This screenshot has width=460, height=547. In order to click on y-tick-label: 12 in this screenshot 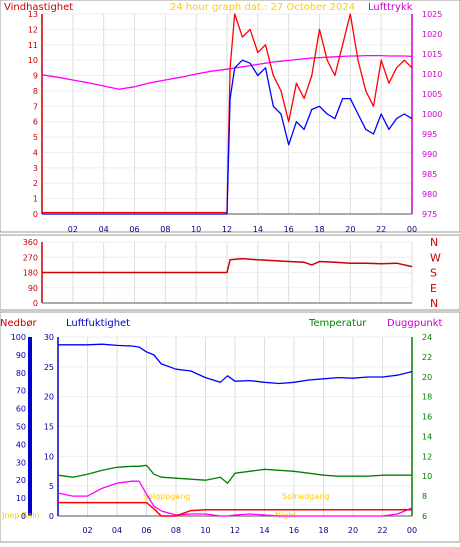, I will do `click(33, 29)`.